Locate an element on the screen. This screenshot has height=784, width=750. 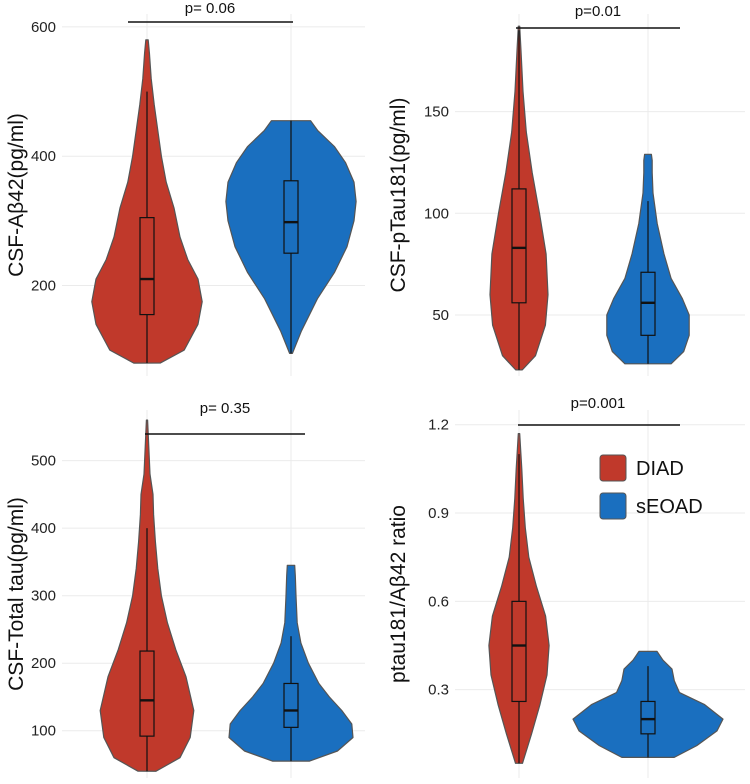
y-axis-label: CSF-Aβ42(pg/ml) is located at coordinates (16, 195).